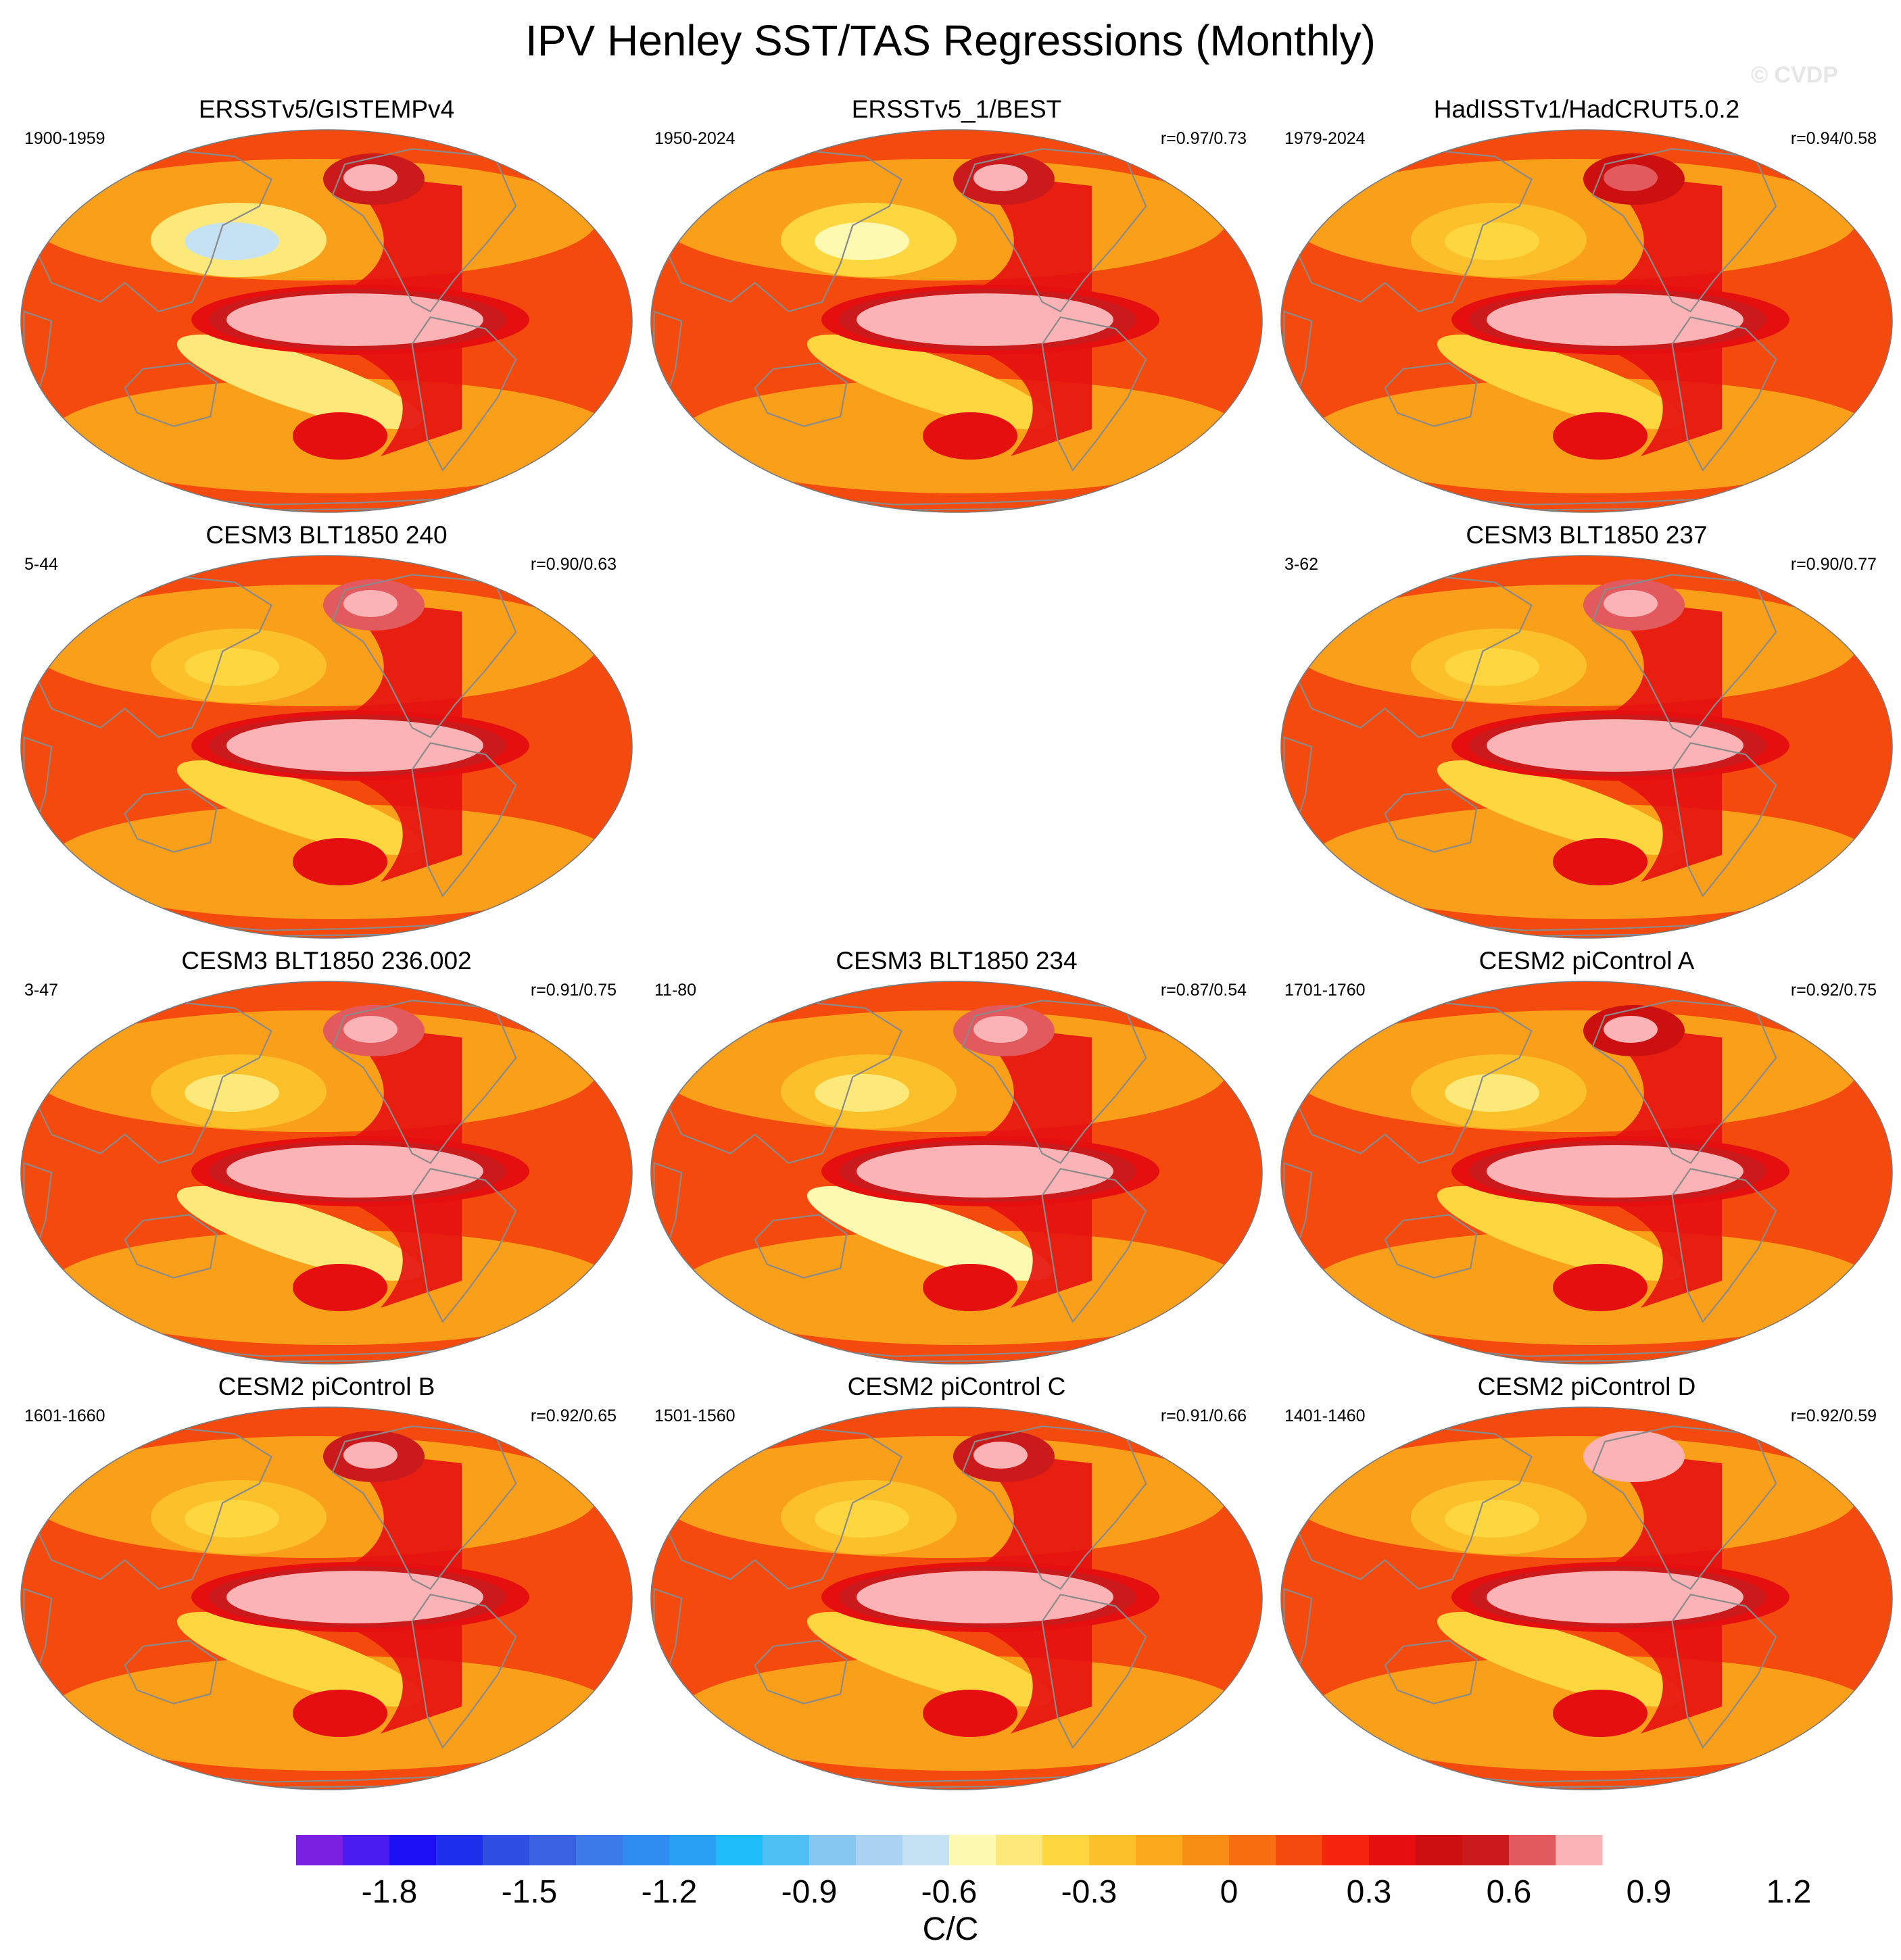 Image resolution: width=1901 pixels, height=1960 pixels. Describe the element at coordinates (390, 1892) in the screenshot. I see `colorbar-tick-label: -1.8` at that location.